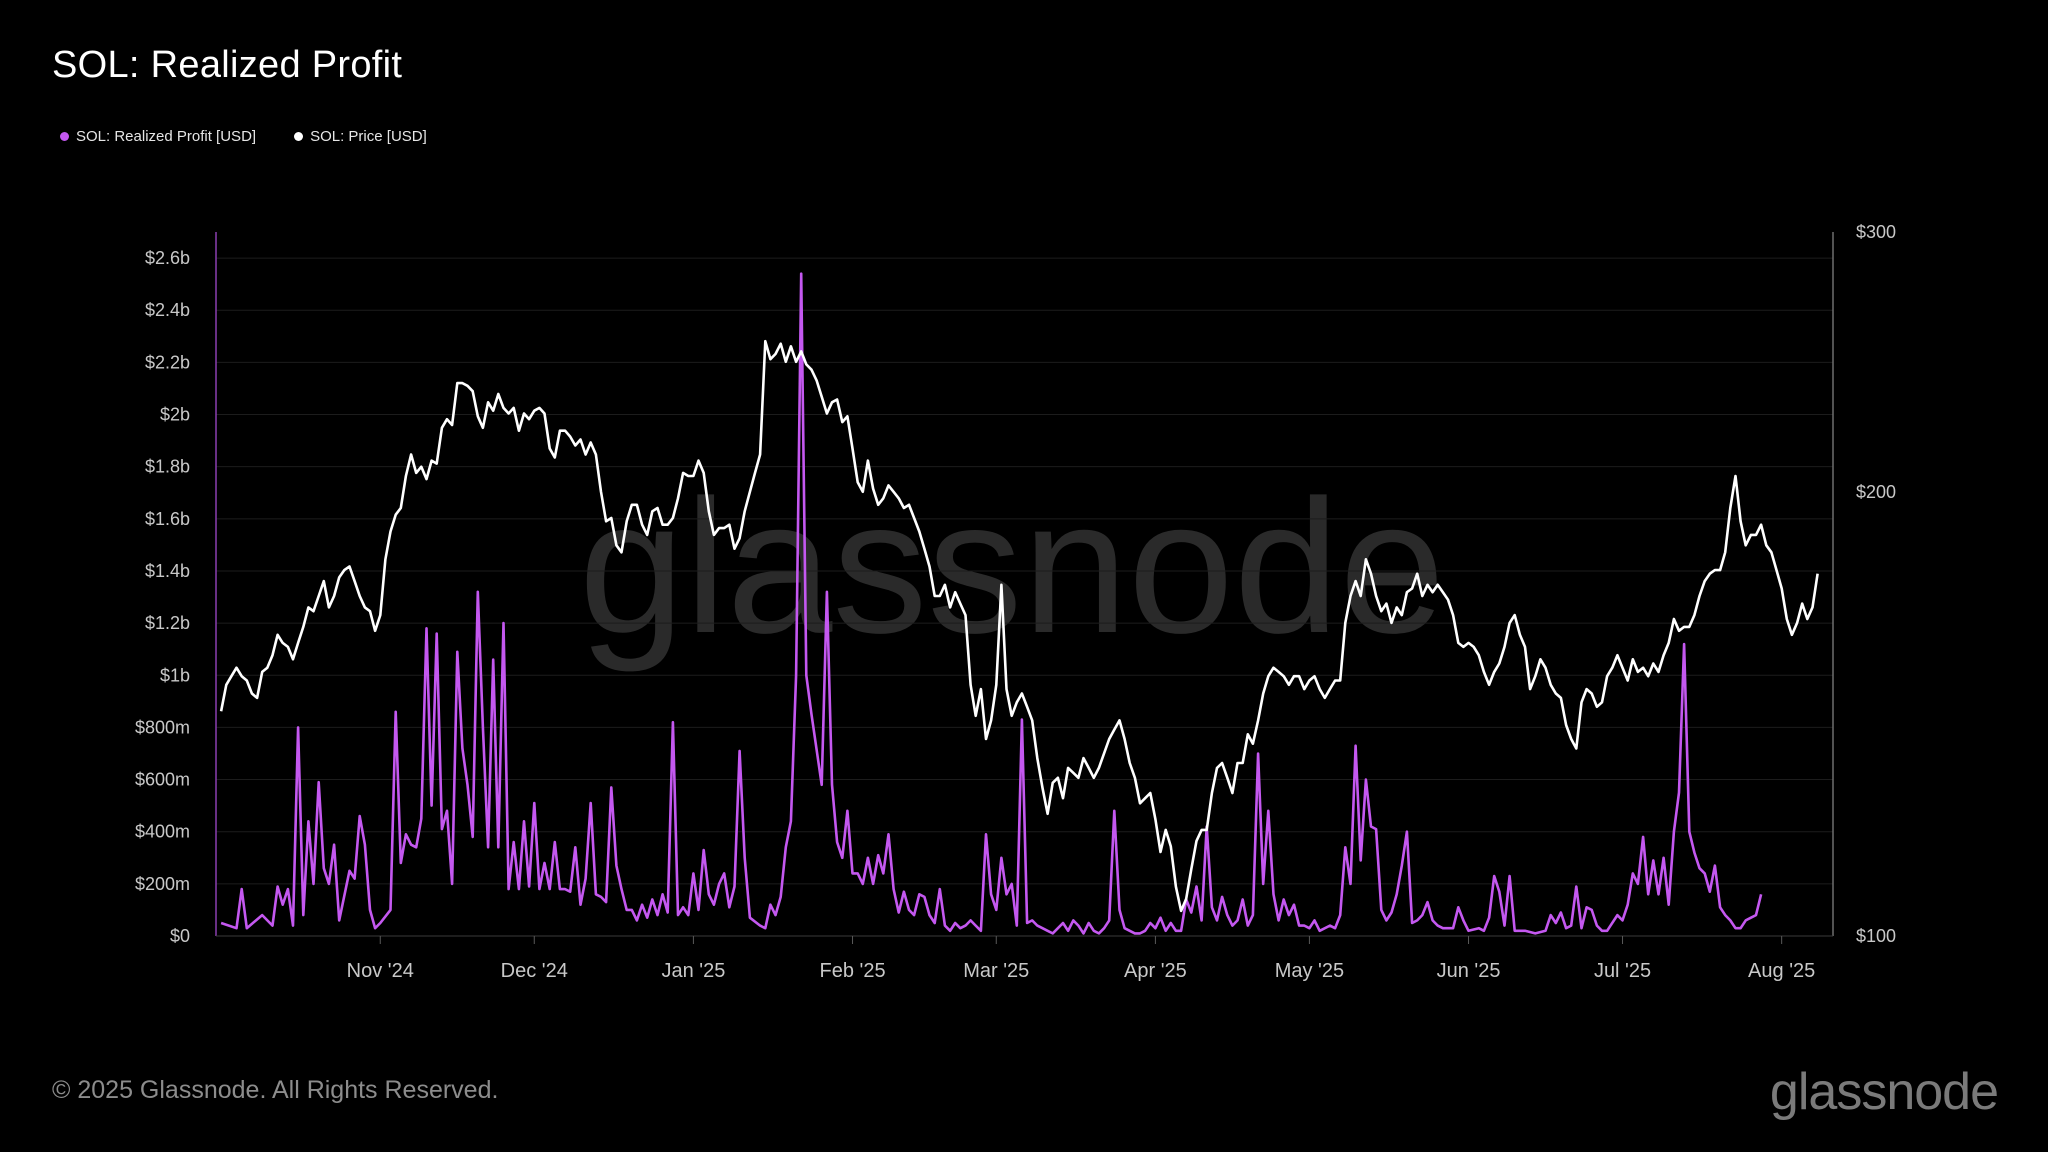 This screenshot has height=1152, width=2048. Describe the element at coordinates (180, 936) in the screenshot. I see `y-left-tick-label: $0` at that location.